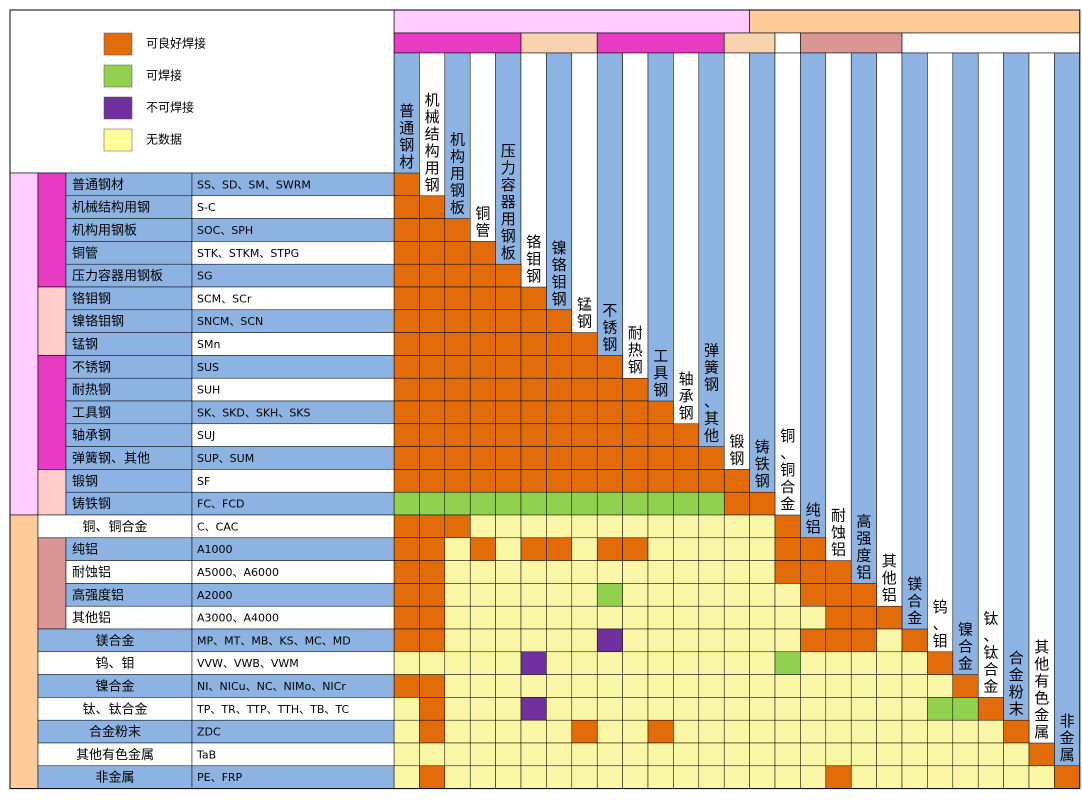  Describe the element at coordinates (990, 652) in the screenshot. I see `column-label: 钛、钛合金` at that location.